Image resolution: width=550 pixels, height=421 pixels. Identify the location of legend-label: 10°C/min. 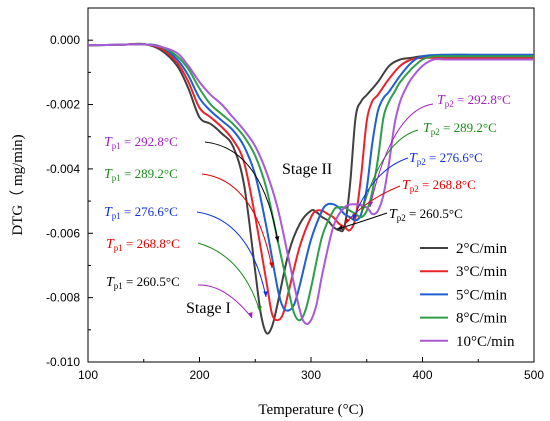
(485, 342).